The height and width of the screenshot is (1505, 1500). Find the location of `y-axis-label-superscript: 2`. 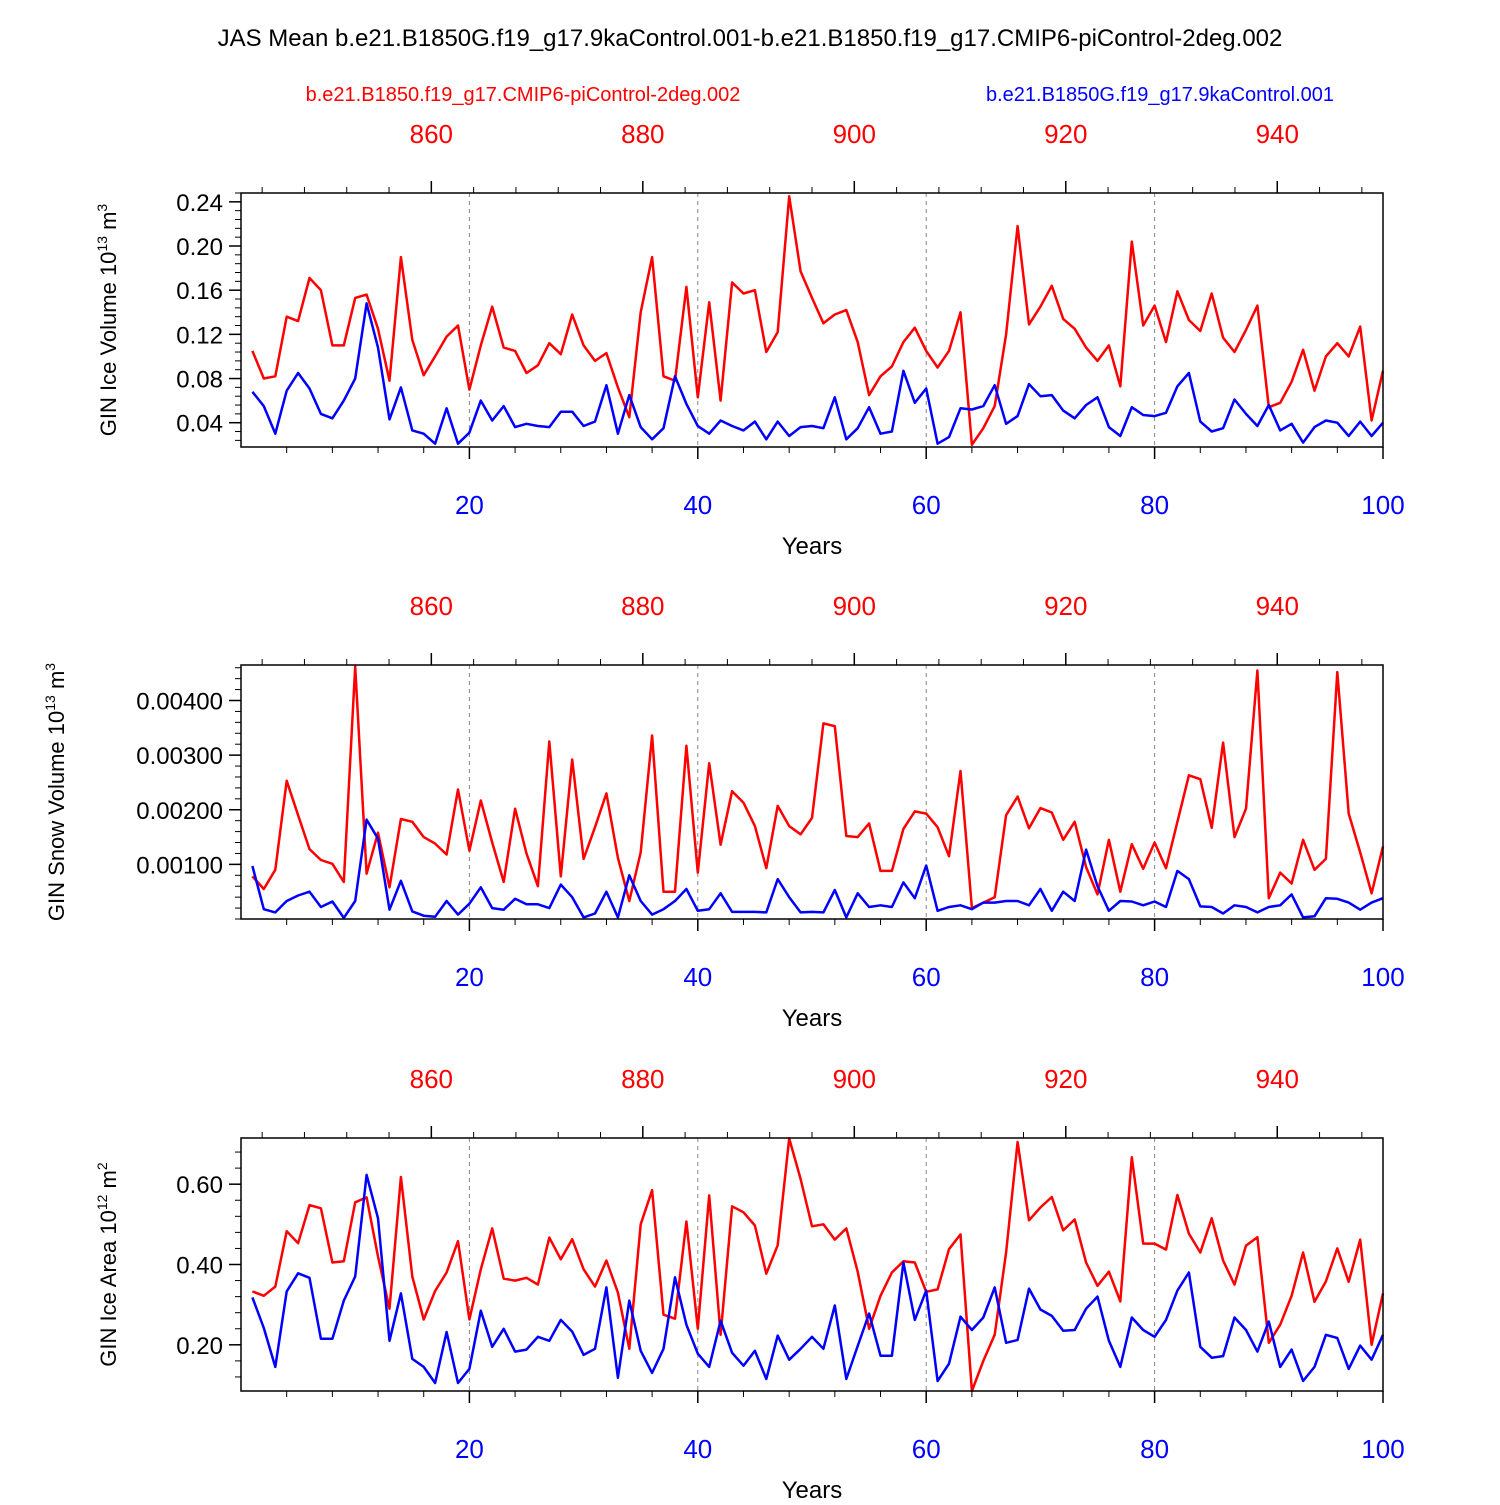

y-axis-label-superscript: 2 is located at coordinates (102, 1166).